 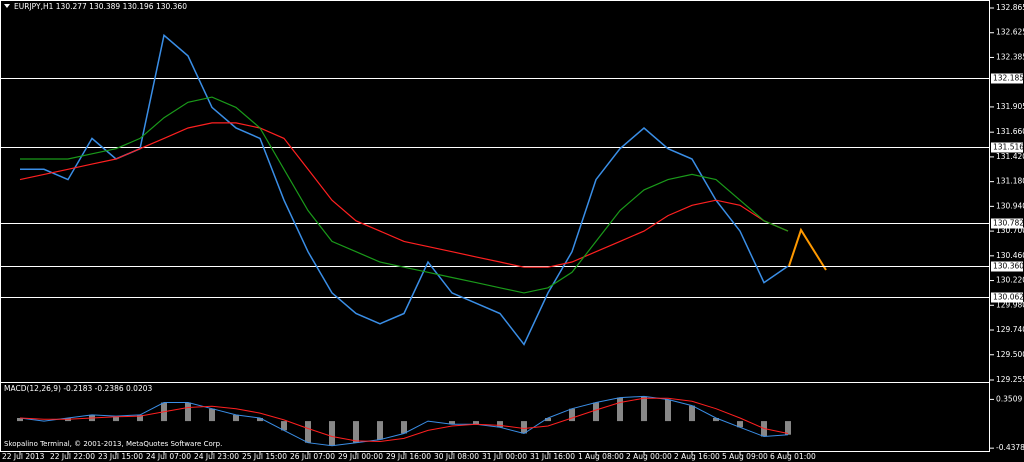 What do you see at coordinates (408, 456) in the screenshot?
I see `x-tick-label: 29 Jul 16:00` at bounding box center [408, 456].